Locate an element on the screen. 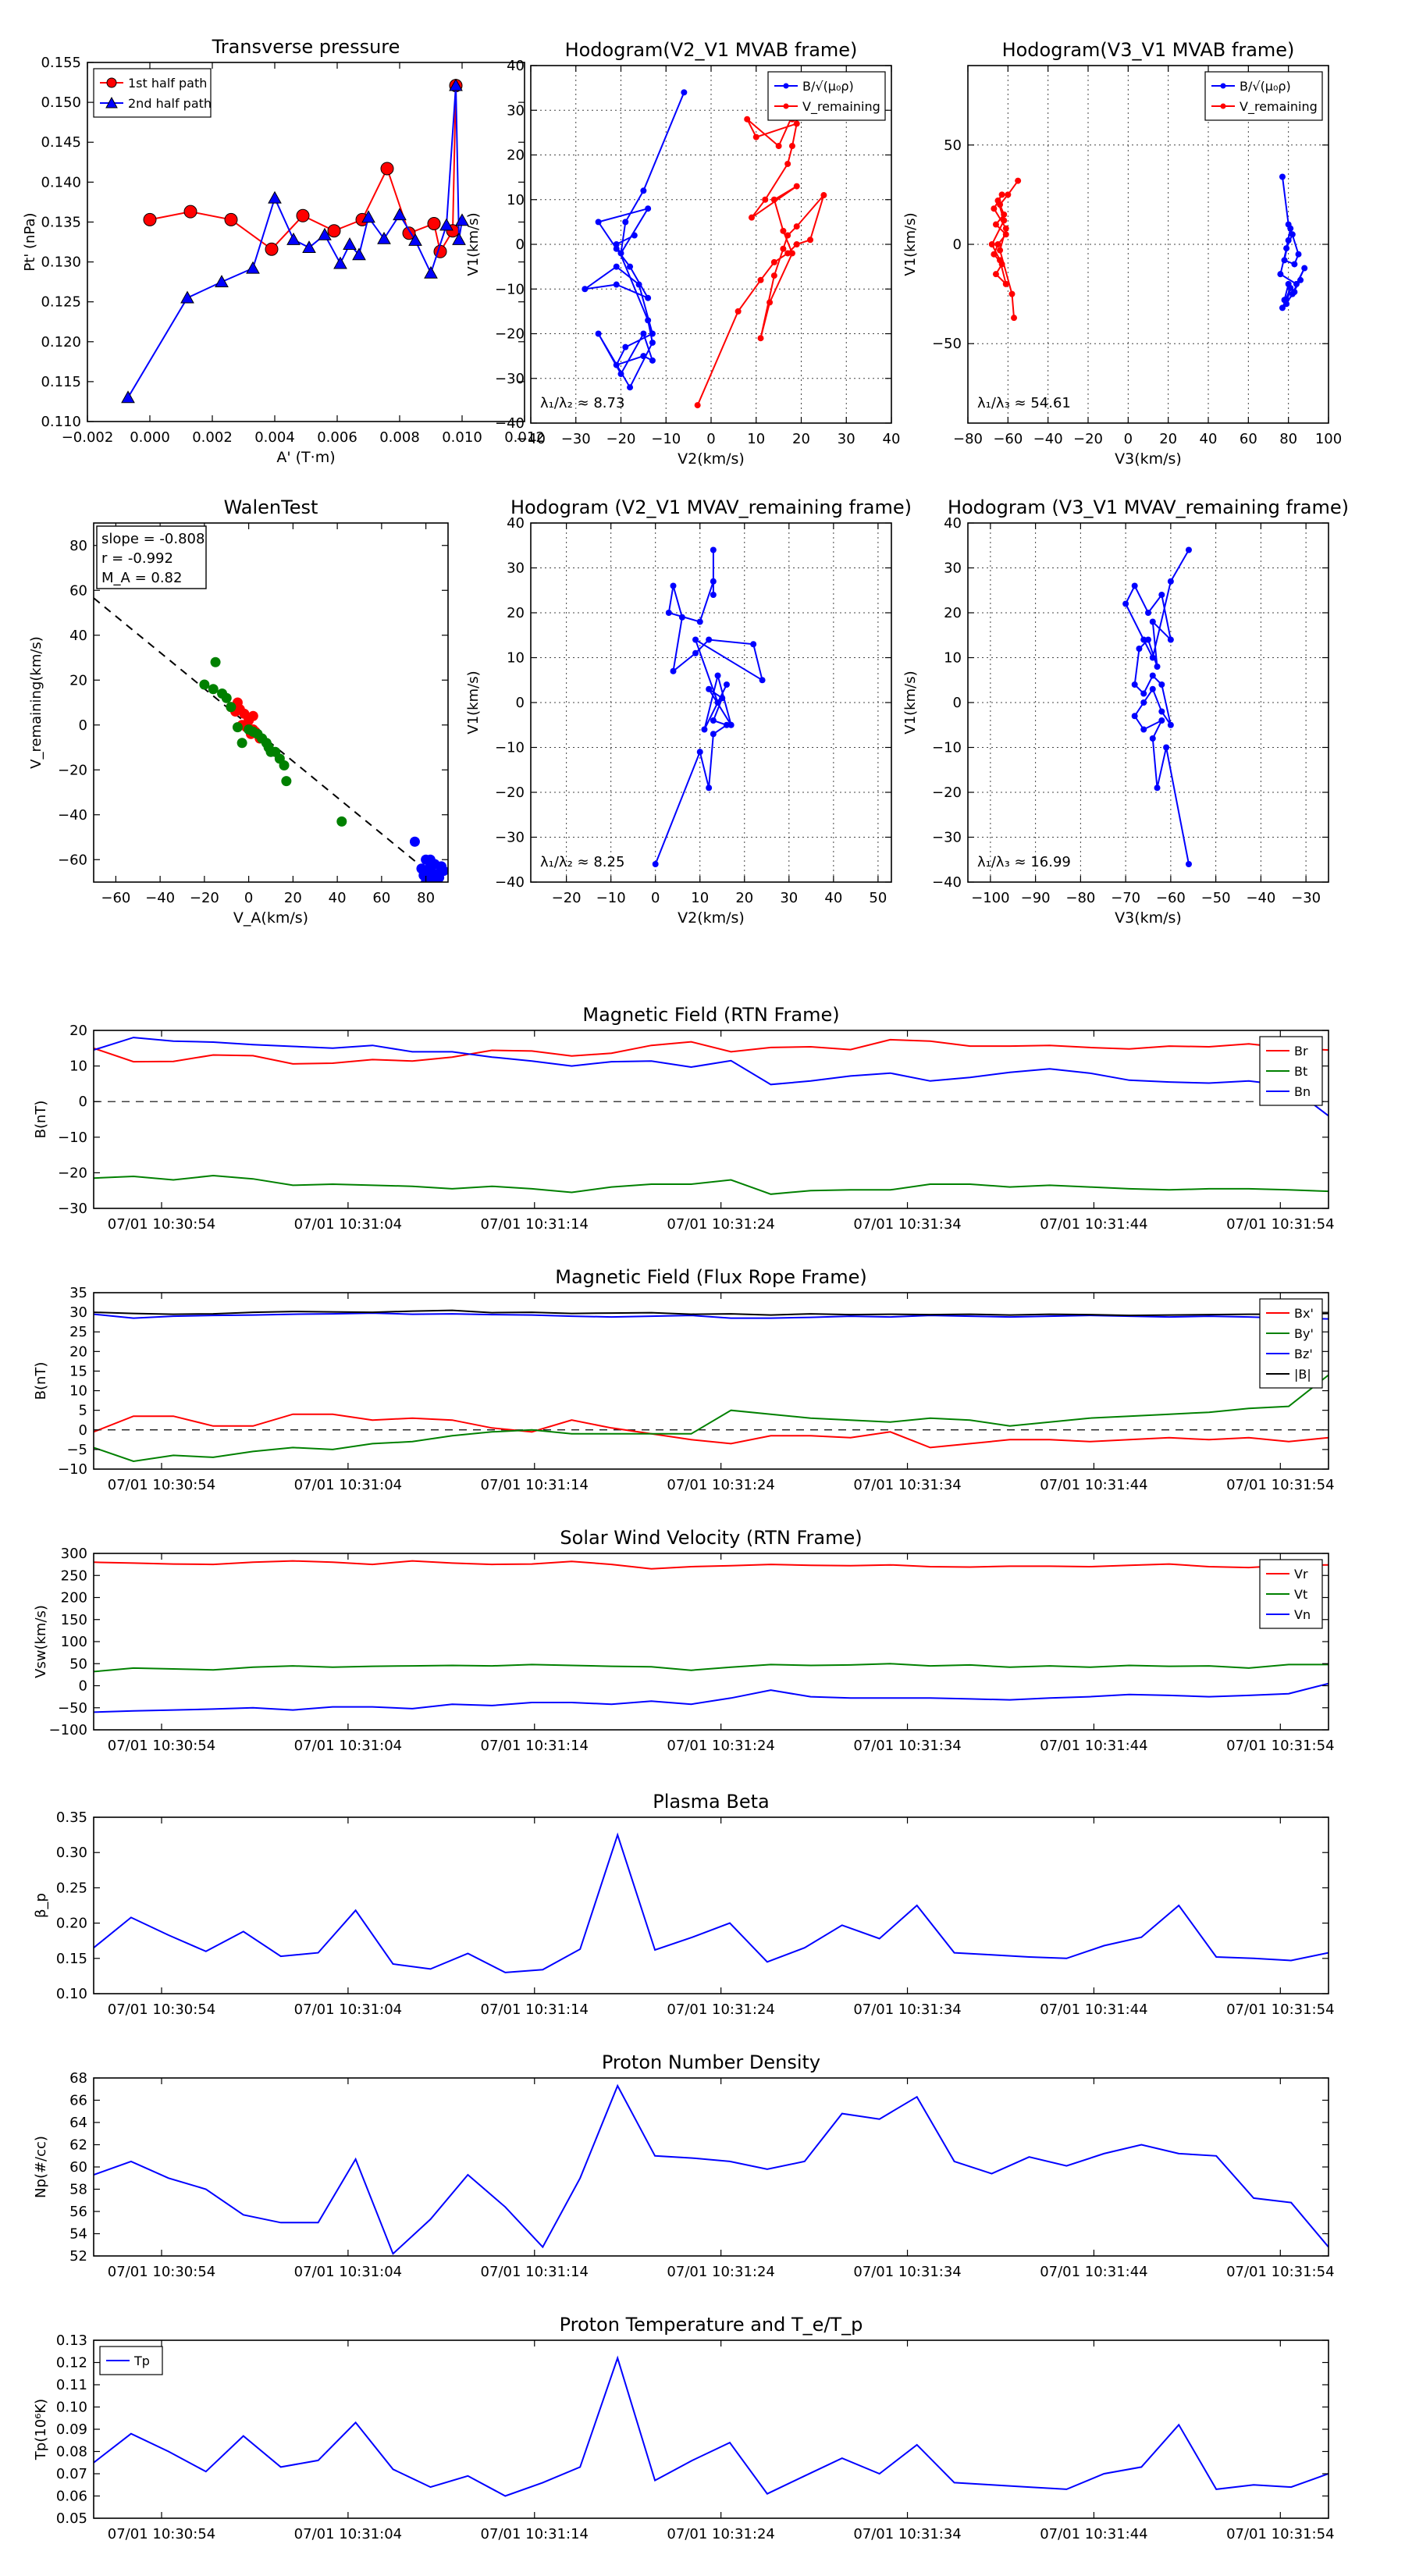 The width and height of the screenshot is (1405, 2576). y-tick-label: 35 is located at coordinates (78, 1293).